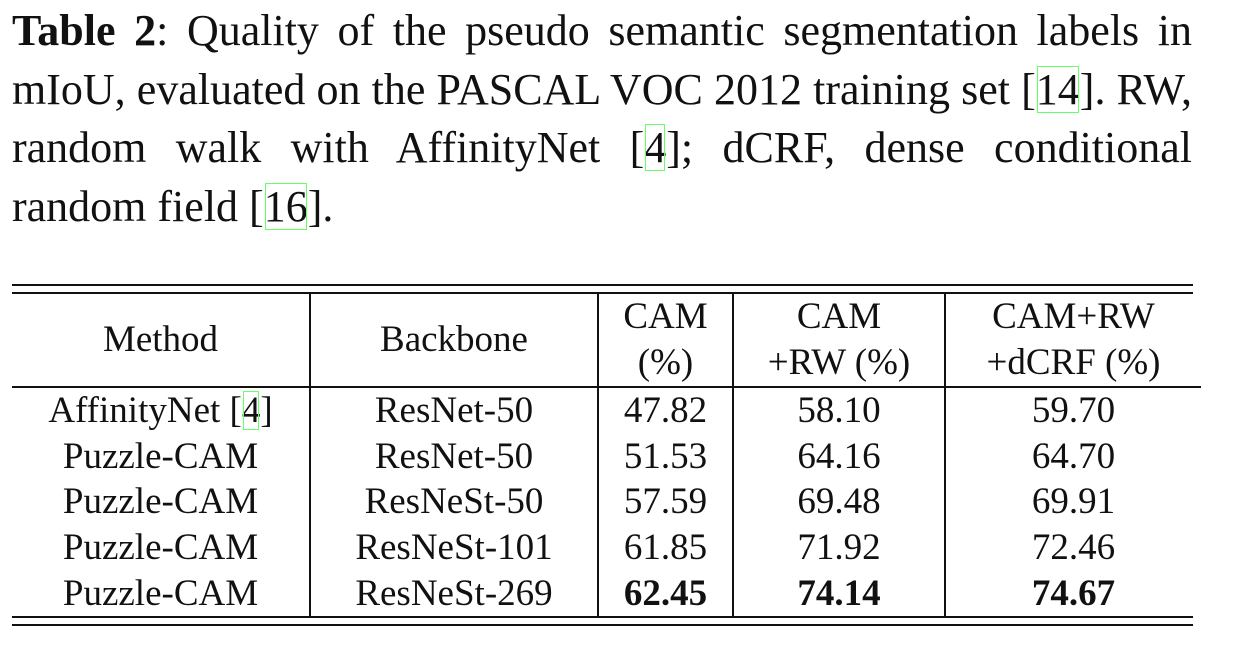  What do you see at coordinates (266, 411) in the screenshot?
I see `method-text: ]` at bounding box center [266, 411].